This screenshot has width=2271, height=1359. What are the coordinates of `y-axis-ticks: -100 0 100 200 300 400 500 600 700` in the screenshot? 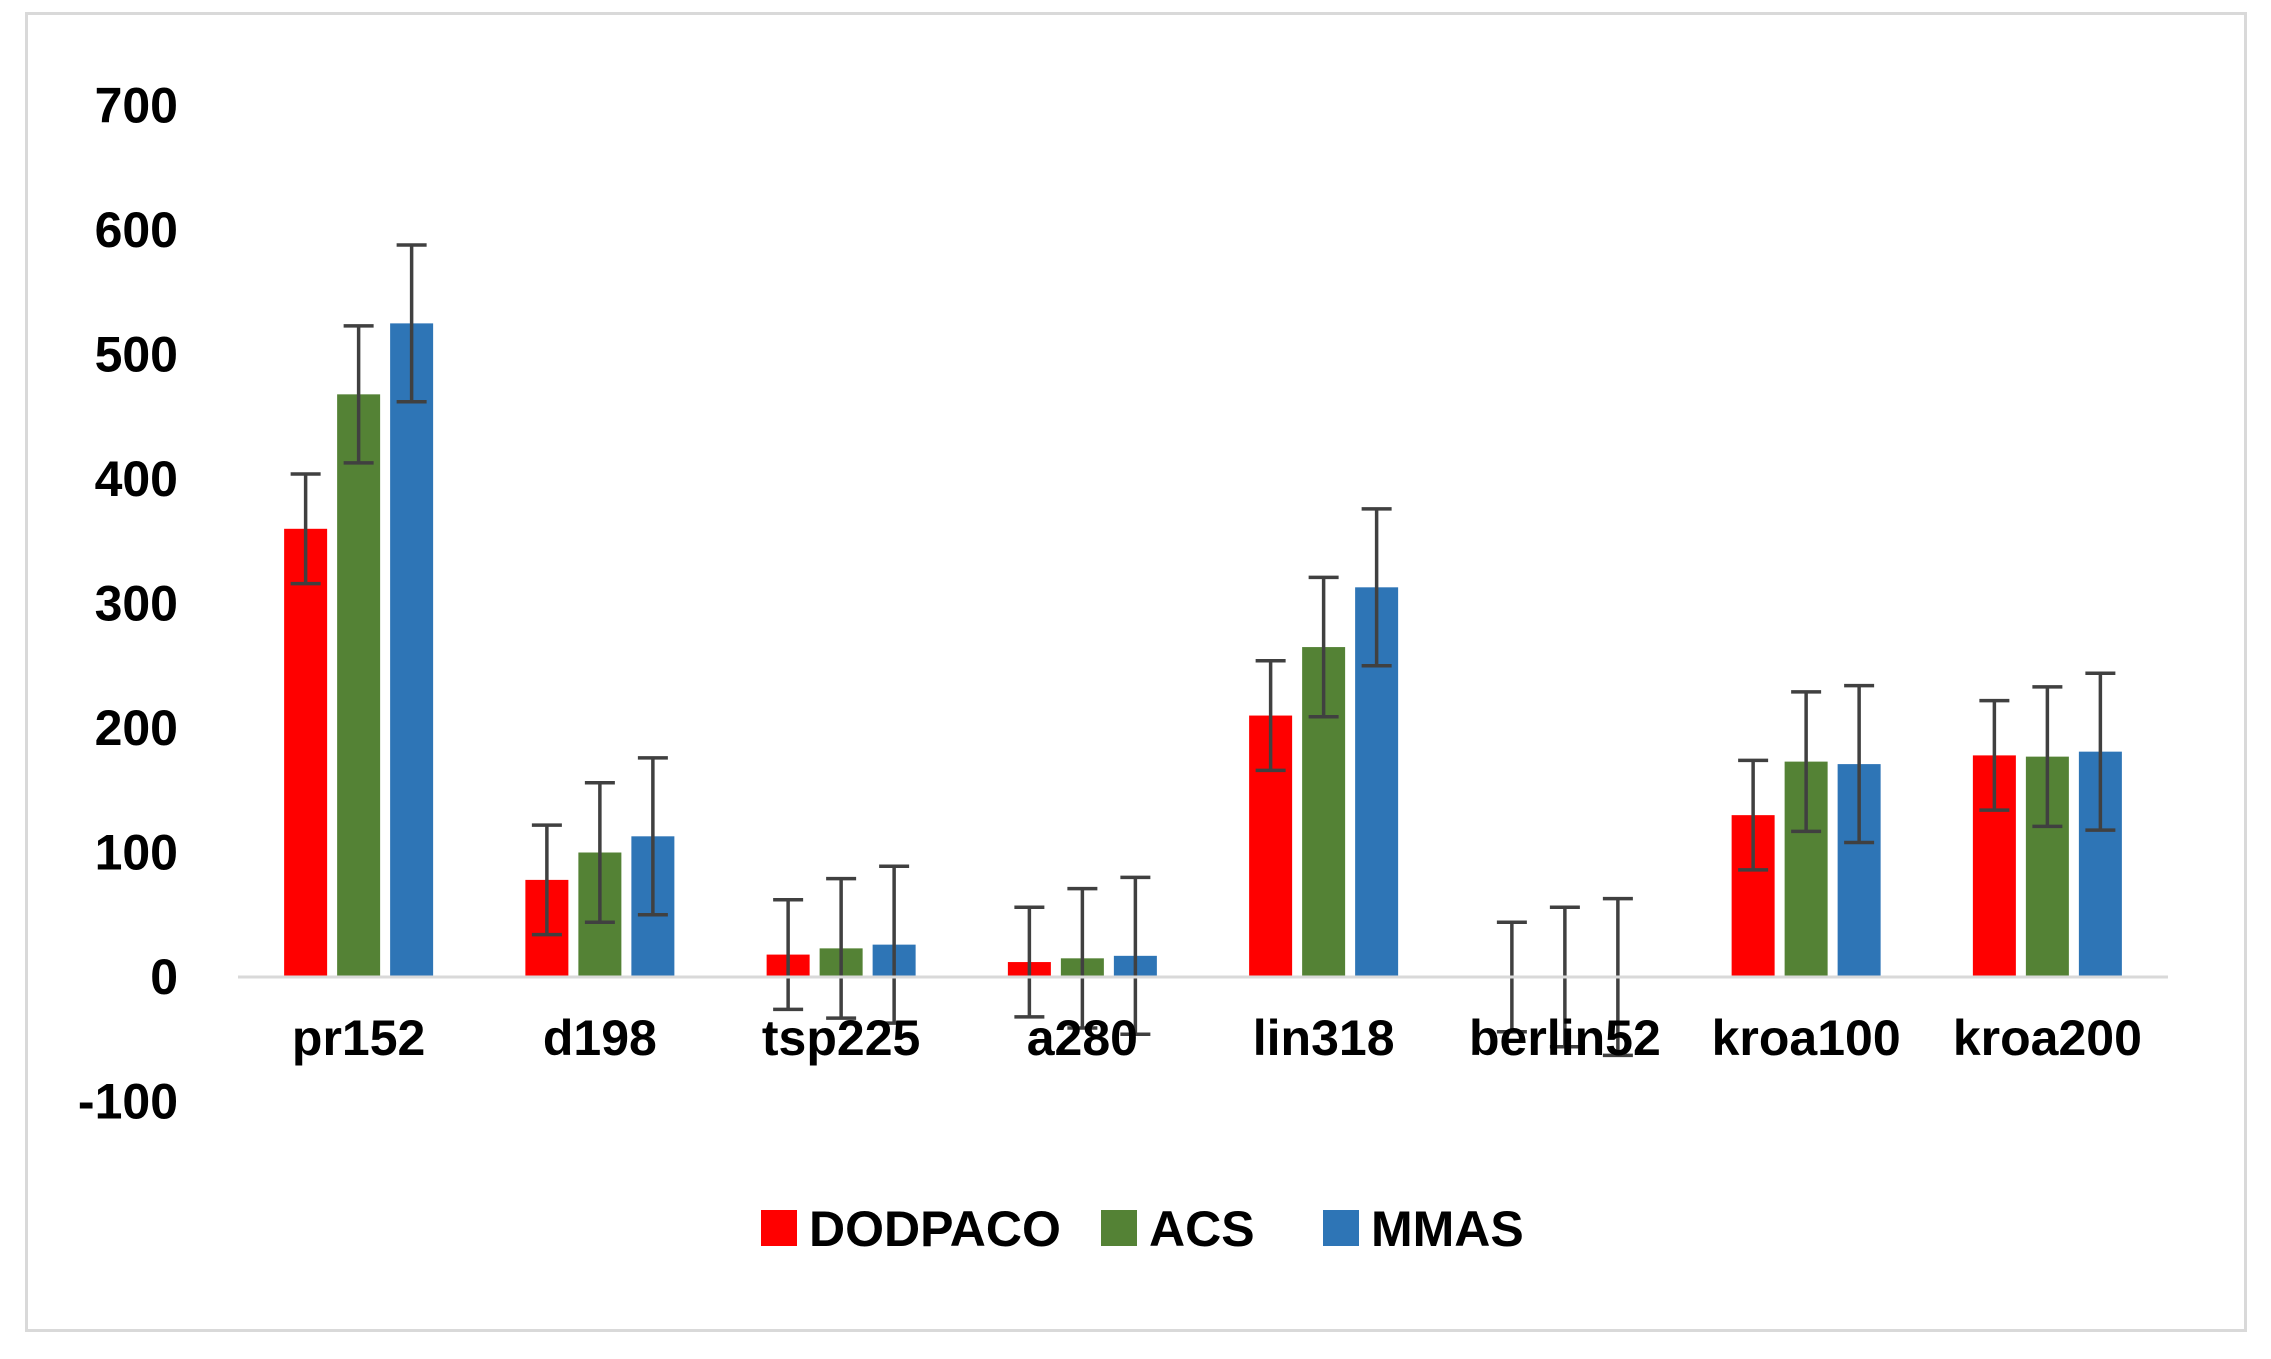 It's located at (128, 604).